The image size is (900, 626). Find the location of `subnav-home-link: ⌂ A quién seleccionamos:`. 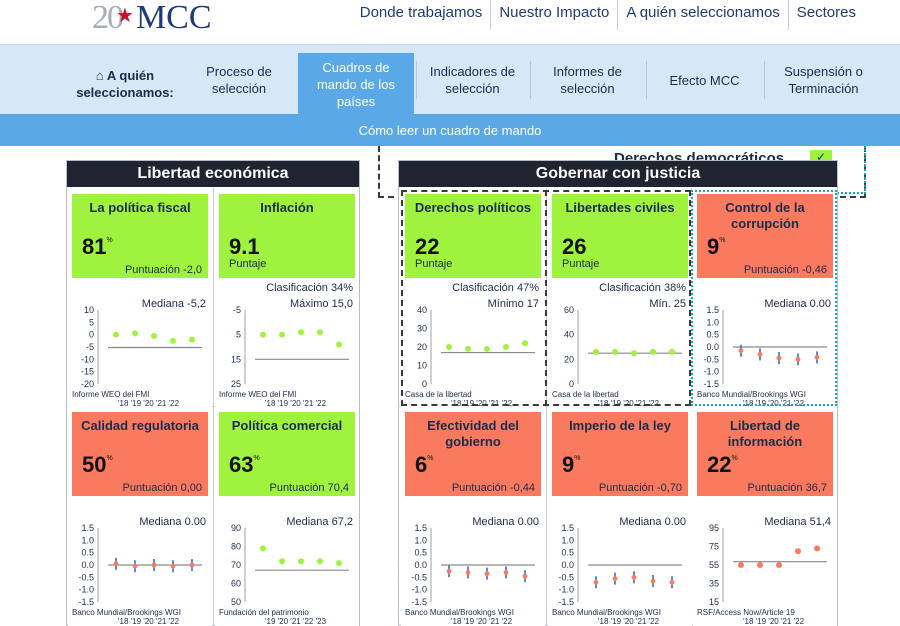

subnav-home-link: ⌂ A quién seleccionamos: is located at coordinates (125, 84).